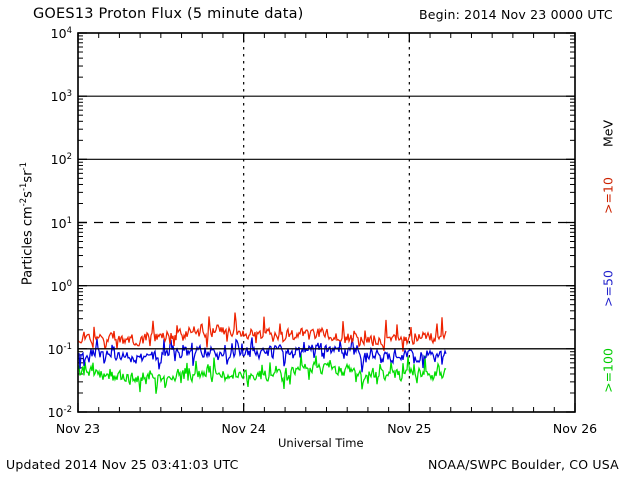 This screenshot has width=640, height=480. Describe the element at coordinates (409, 428) in the screenshot. I see `x-tick-label: Nov 25` at that location.